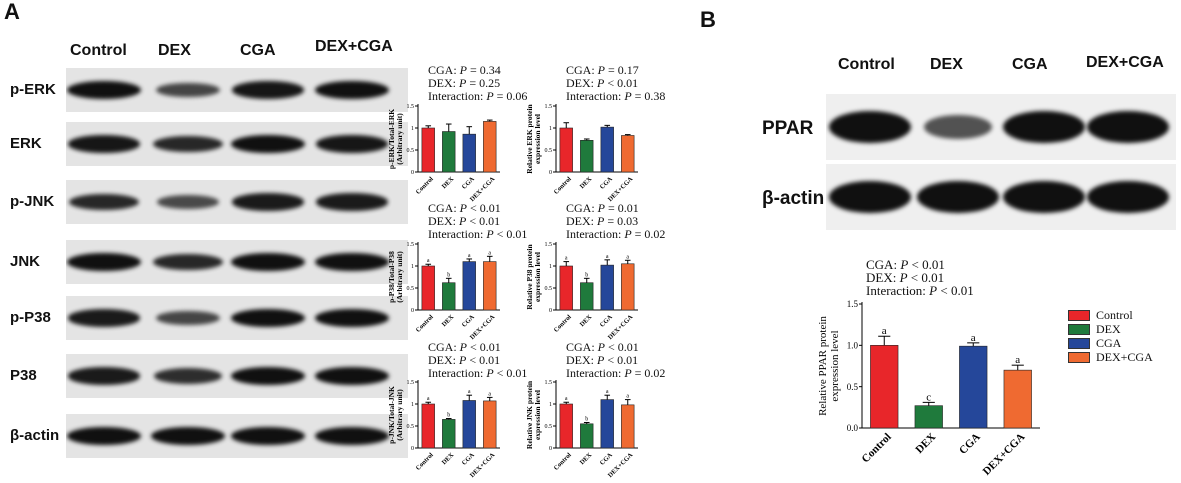 This screenshot has height=483, width=1181. I want to click on stat-line: CGA: P = 0.34, so click(464, 70).